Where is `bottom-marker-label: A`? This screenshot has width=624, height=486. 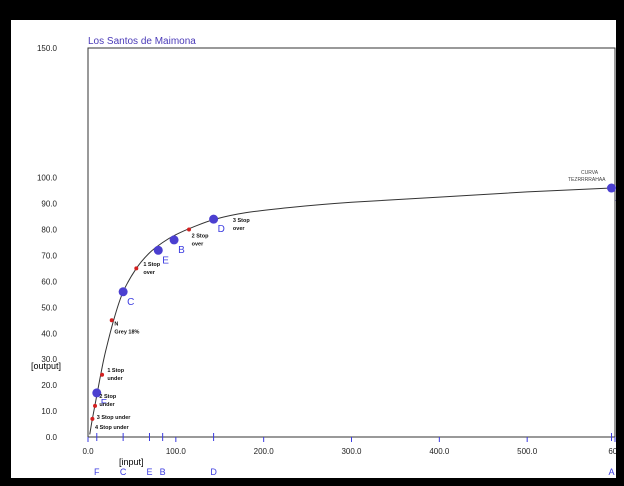
bottom-marker-label: A is located at coordinates (611, 472).